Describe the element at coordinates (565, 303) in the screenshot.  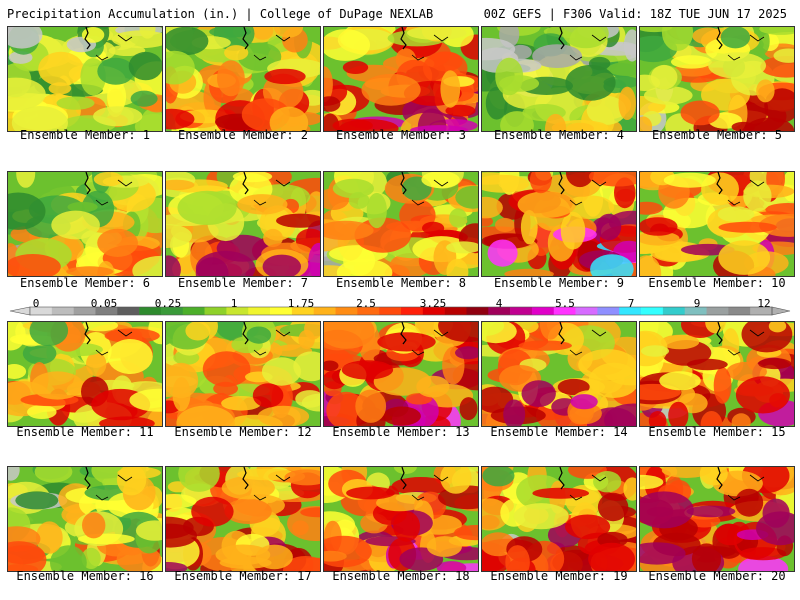
I see `colorbar-tick-label: 5.5` at that location.